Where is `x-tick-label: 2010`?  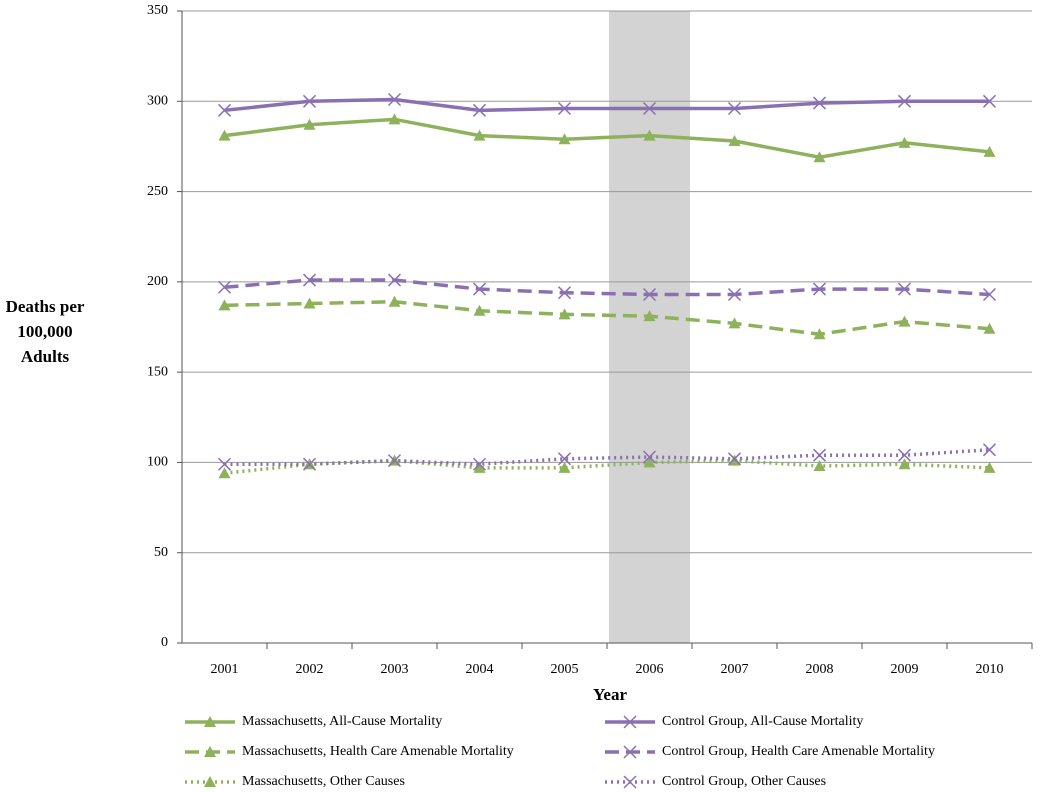
x-tick-label: 2010 is located at coordinates (990, 669).